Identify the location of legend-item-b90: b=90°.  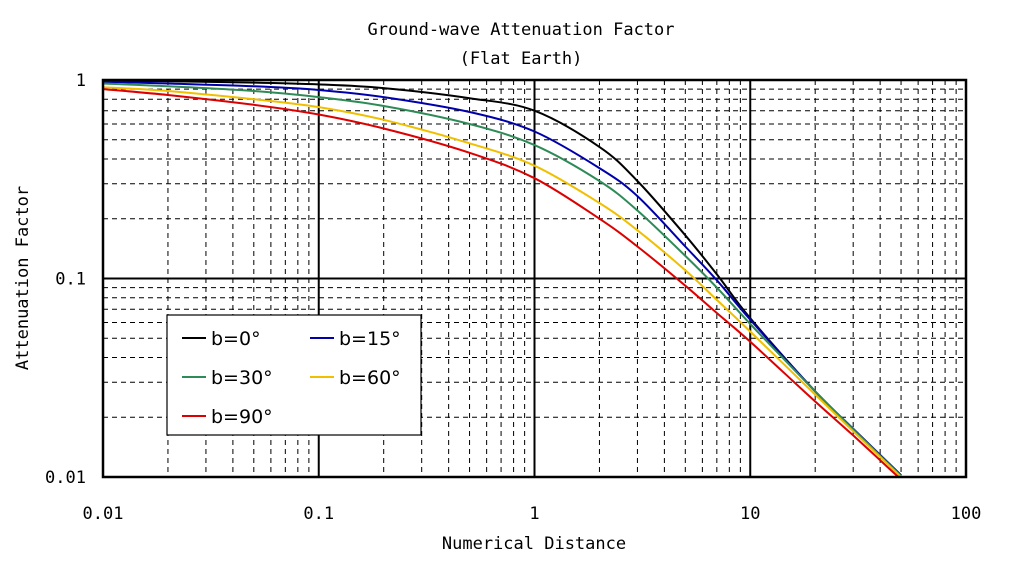
(227, 417).